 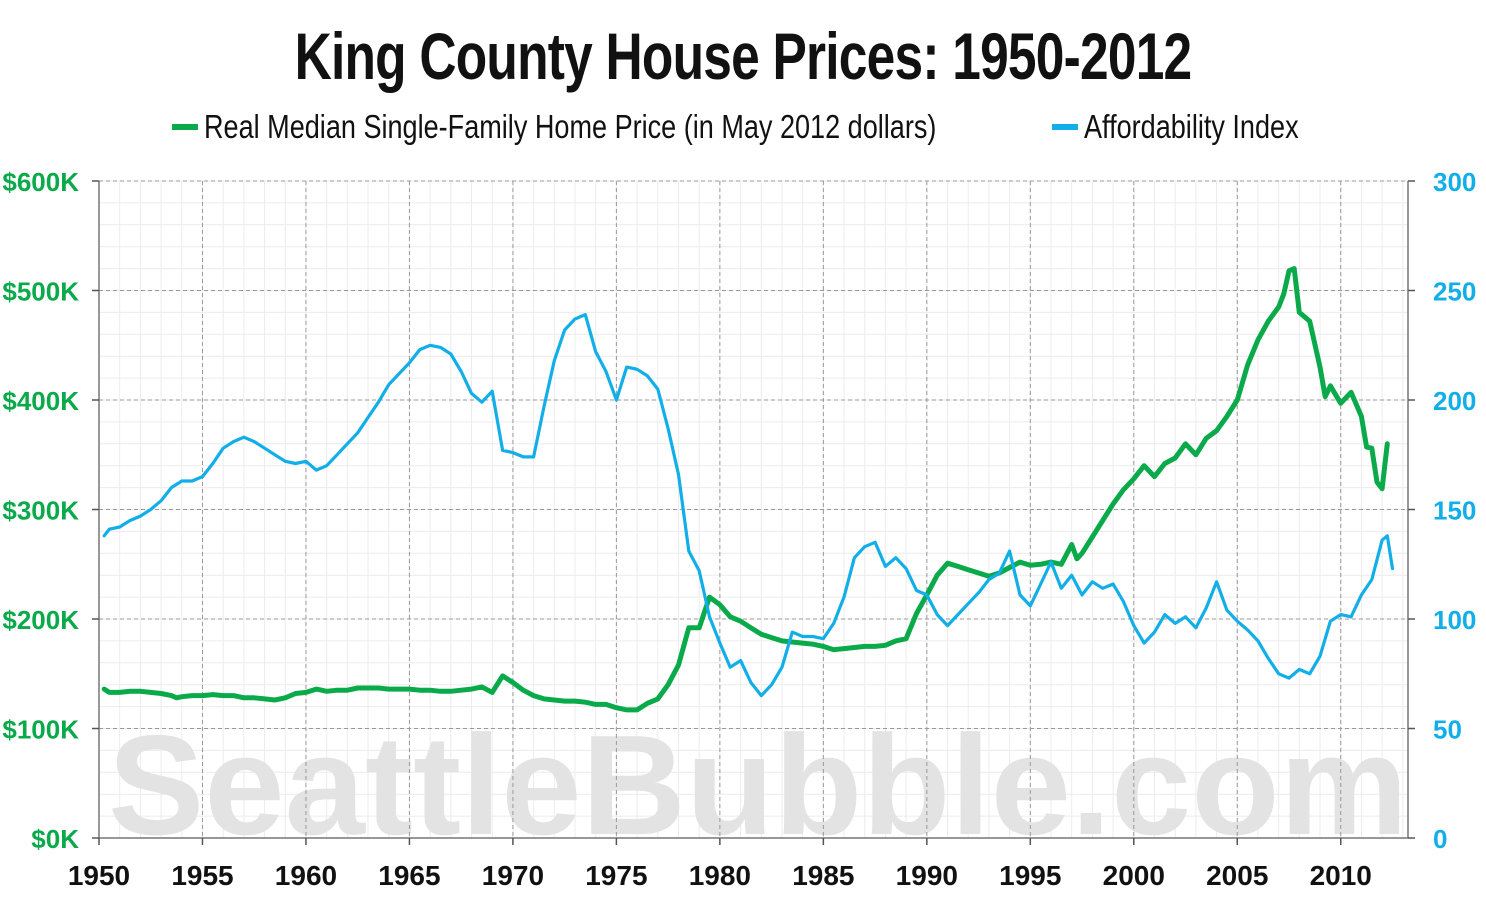 I want to click on y-left-tick-label: $300K, so click(x=40, y=511).